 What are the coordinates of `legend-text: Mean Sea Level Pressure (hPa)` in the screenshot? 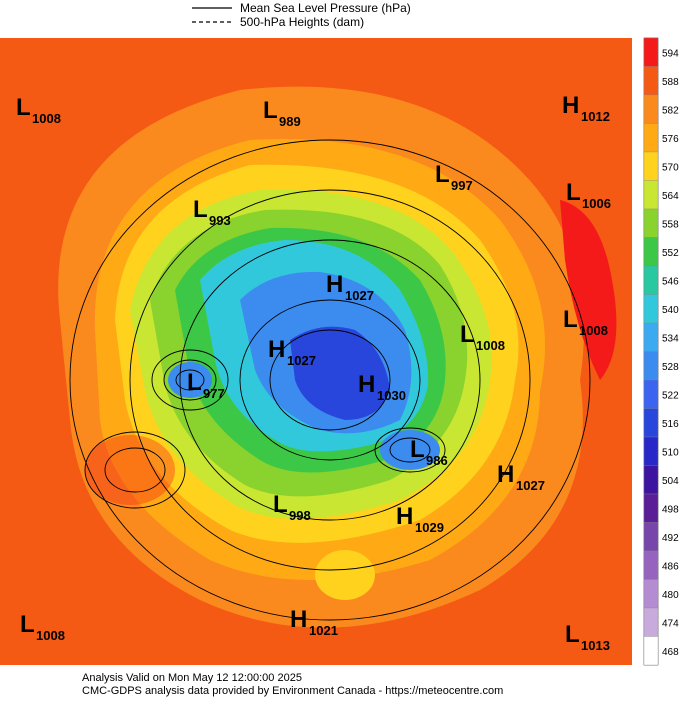 It's located at (325, 8).